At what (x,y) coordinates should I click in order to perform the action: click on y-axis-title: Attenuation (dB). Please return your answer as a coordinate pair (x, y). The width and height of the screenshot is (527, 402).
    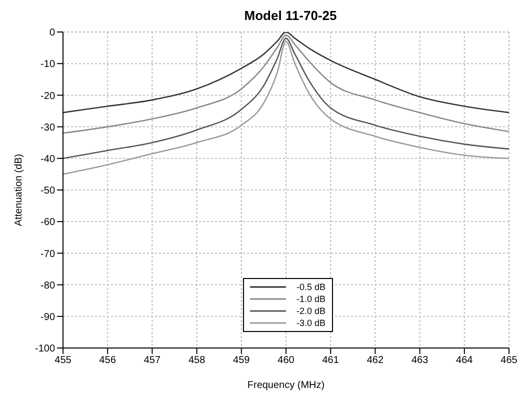
    Looking at the image, I should click on (19, 190).